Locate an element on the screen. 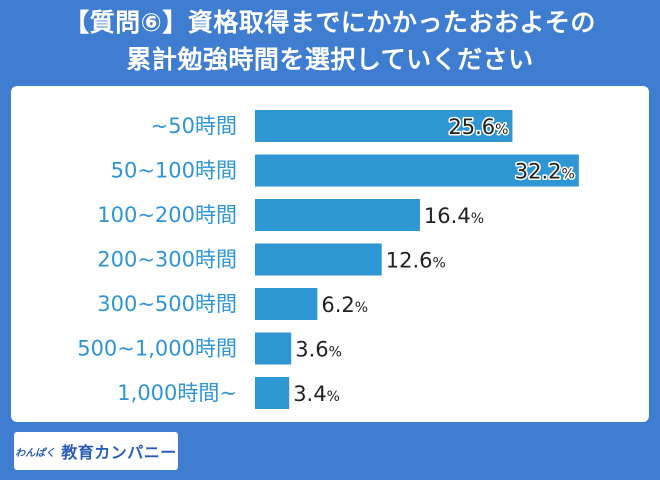 The height and width of the screenshot is (480, 660). category-label: 300~500時間 is located at coordinates (167, 304).